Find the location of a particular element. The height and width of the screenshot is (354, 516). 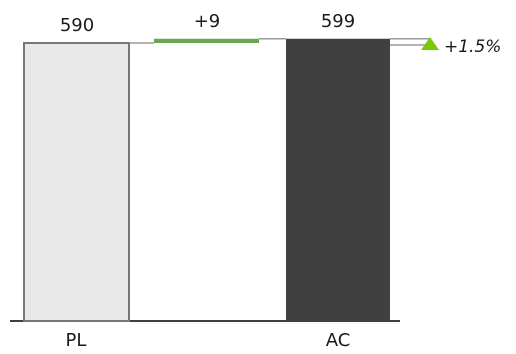

delta-bar is located at coordinates (206, 40).